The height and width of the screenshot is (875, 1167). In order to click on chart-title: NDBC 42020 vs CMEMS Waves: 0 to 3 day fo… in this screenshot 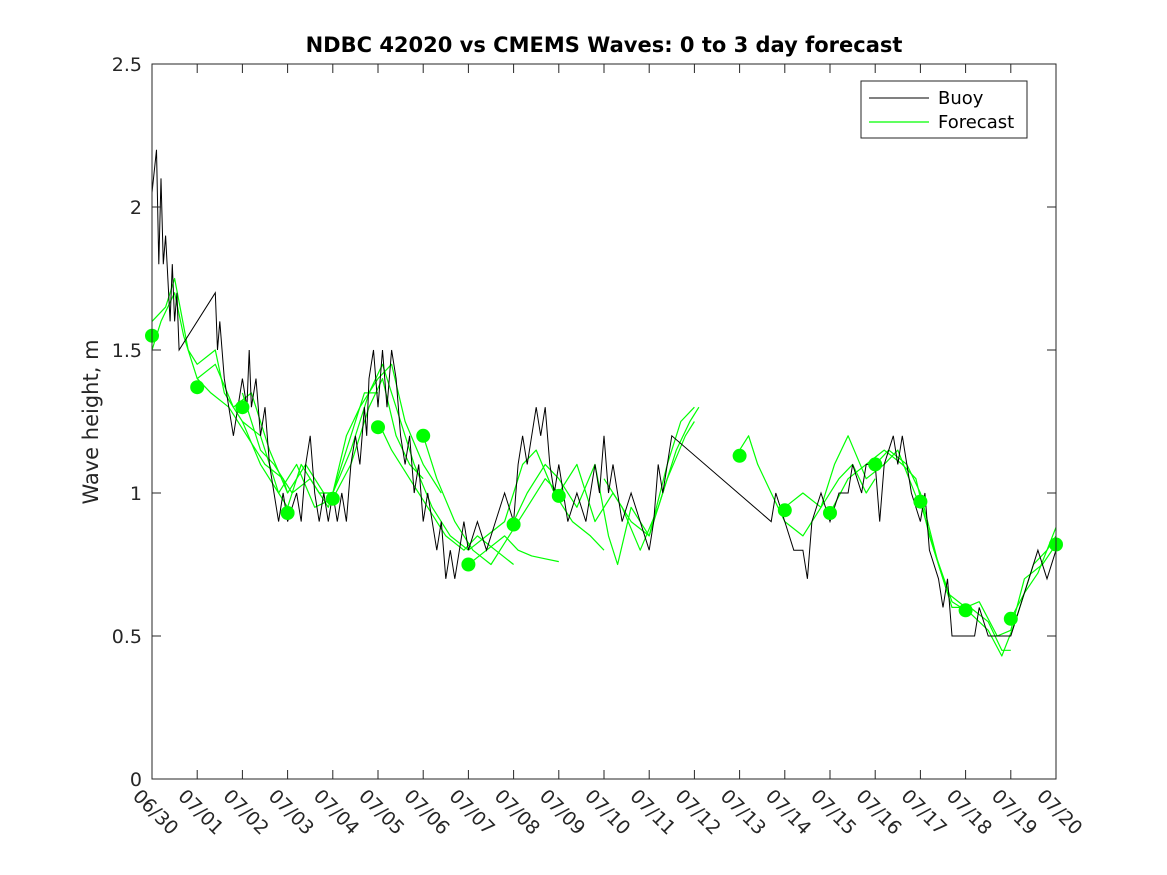, I will do `click(604, 45)`.